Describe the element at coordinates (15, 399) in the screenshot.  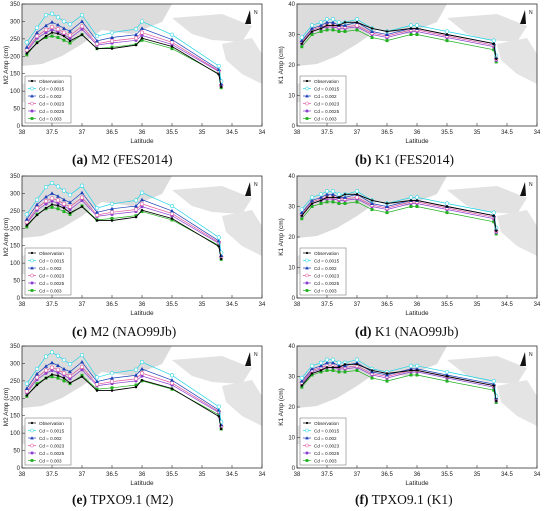
I see `y-tick-label: 200` at that location.